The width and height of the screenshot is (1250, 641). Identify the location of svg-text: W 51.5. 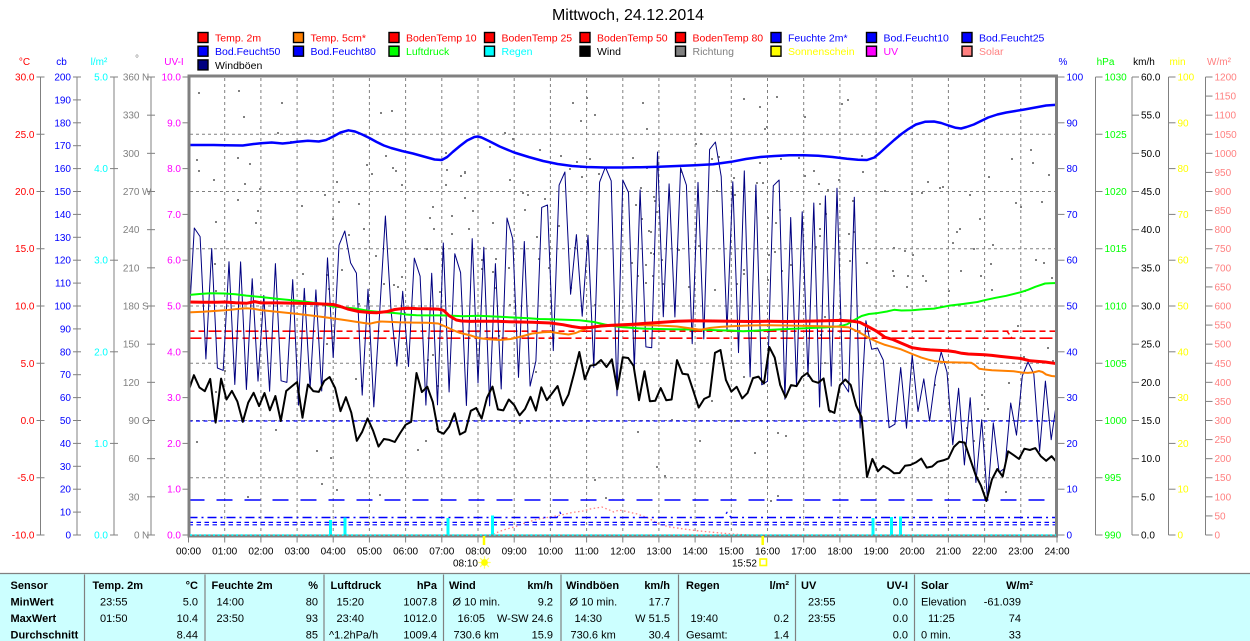
(652, 619).